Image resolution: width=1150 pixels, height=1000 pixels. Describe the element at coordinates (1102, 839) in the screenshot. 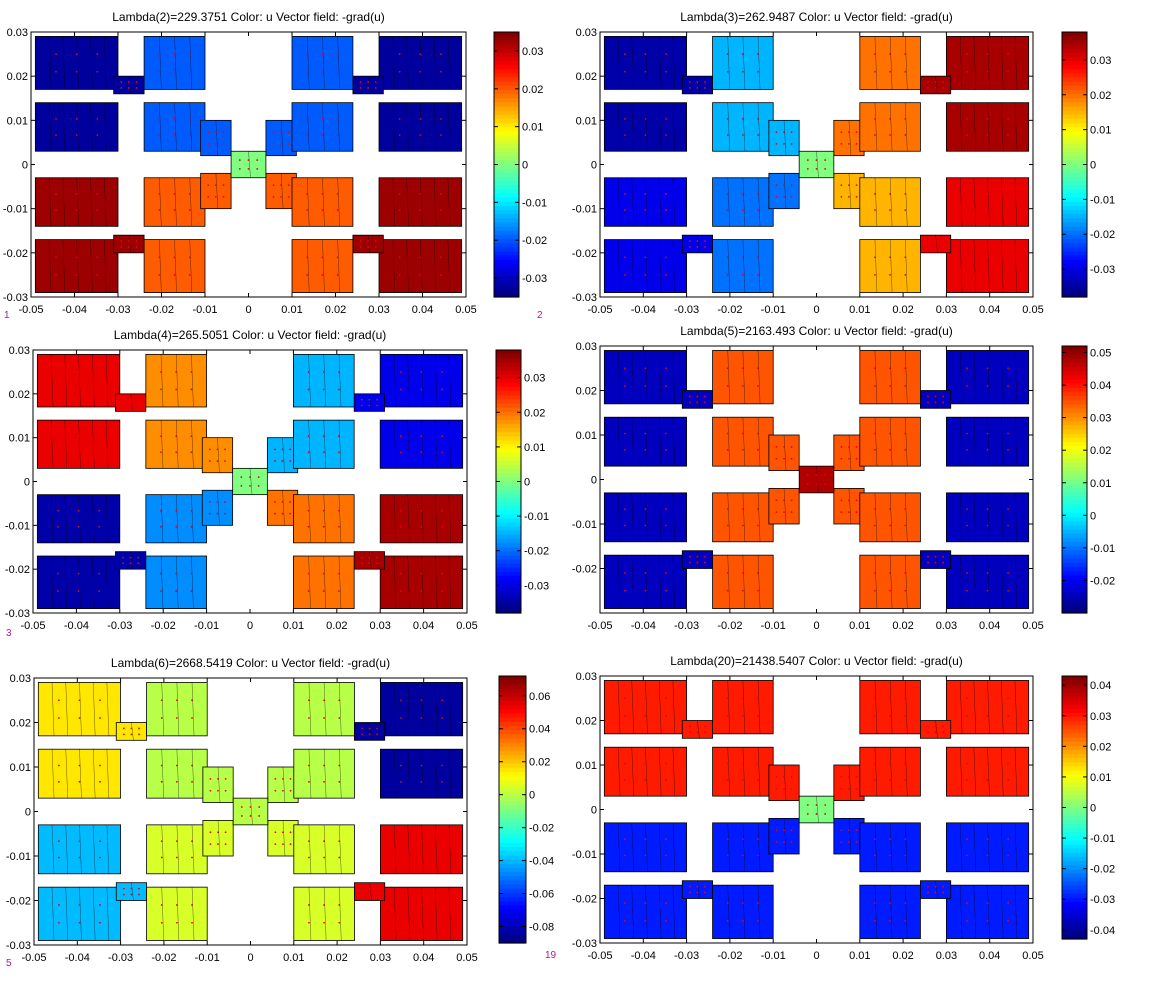

I see `colorbar-tick-label: -0.01` at that location.